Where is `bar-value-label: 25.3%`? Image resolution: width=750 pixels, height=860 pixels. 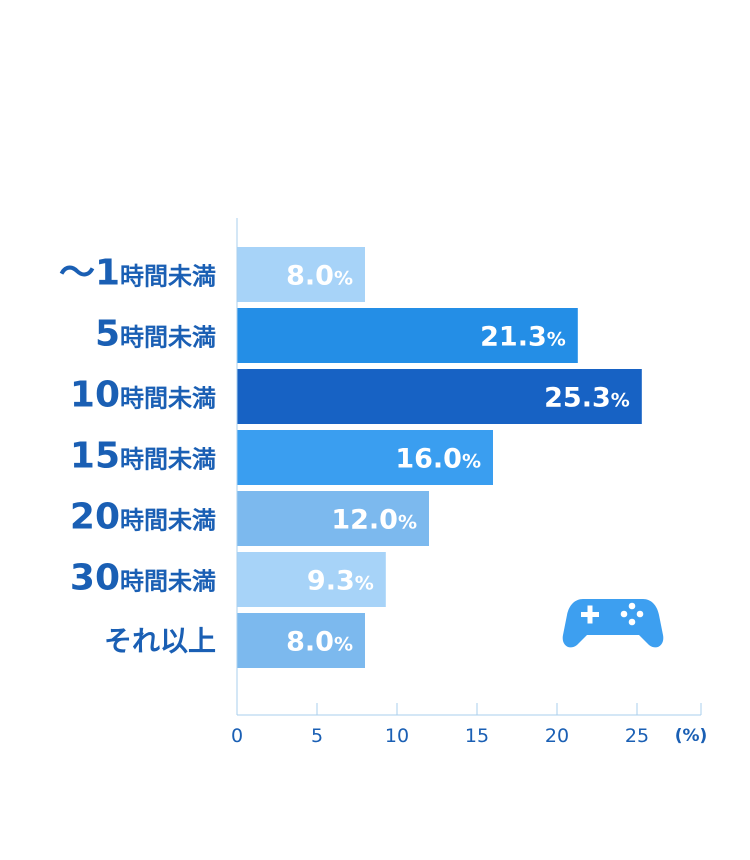 bar-value-label: 25.3% is located at coordinates (587, 398).